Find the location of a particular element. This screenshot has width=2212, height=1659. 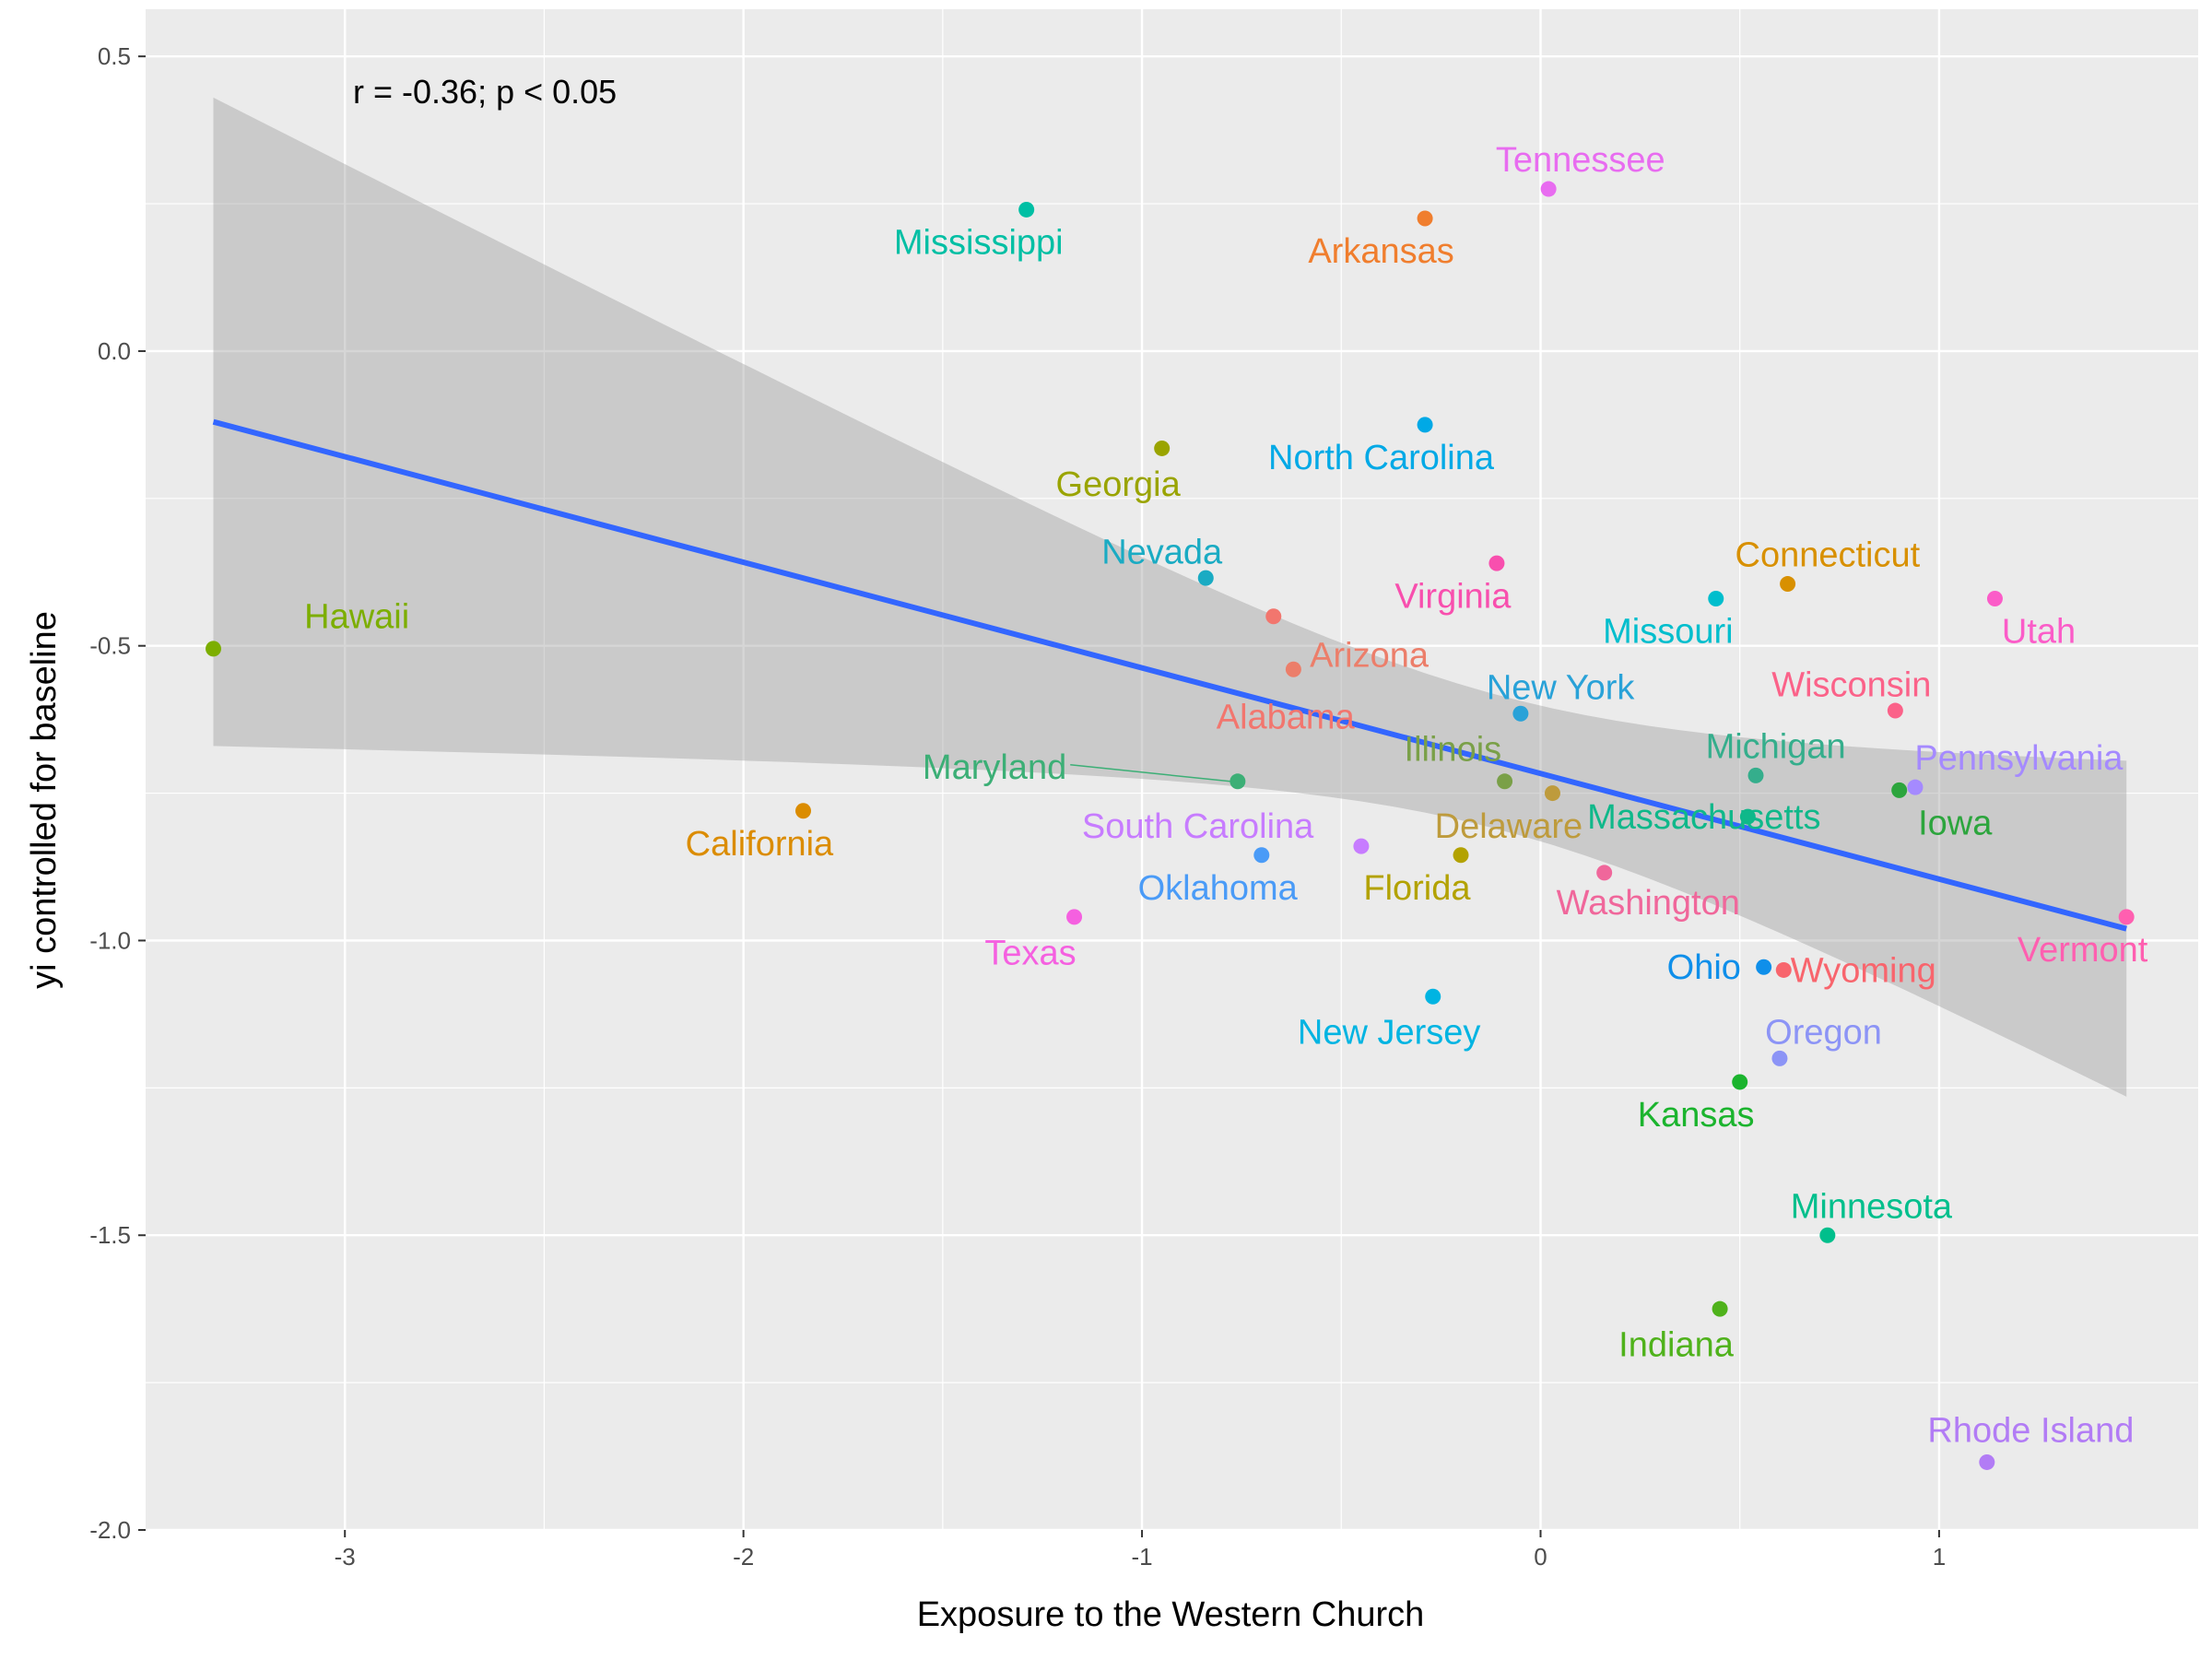

label-nevada: Nevada is located at coordinates (1162, 552).